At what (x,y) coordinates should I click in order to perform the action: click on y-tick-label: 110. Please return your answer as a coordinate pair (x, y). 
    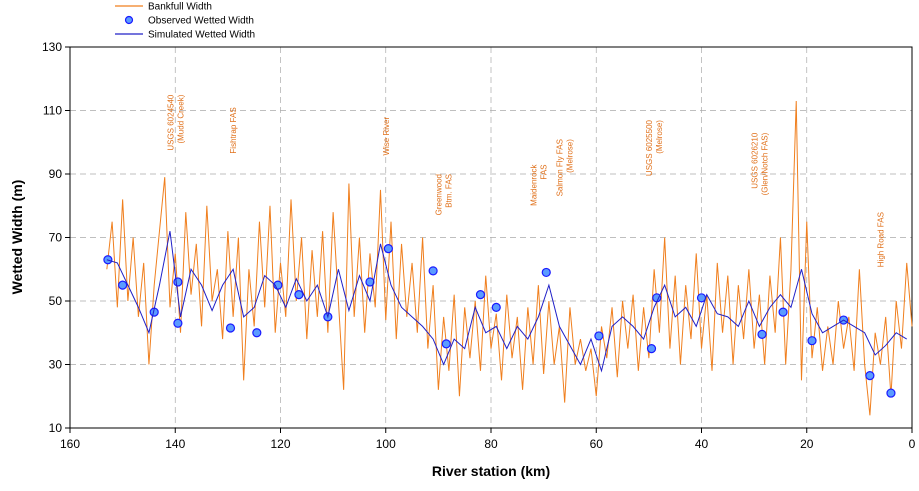
    Looking at the image, I should click on (52, 111).